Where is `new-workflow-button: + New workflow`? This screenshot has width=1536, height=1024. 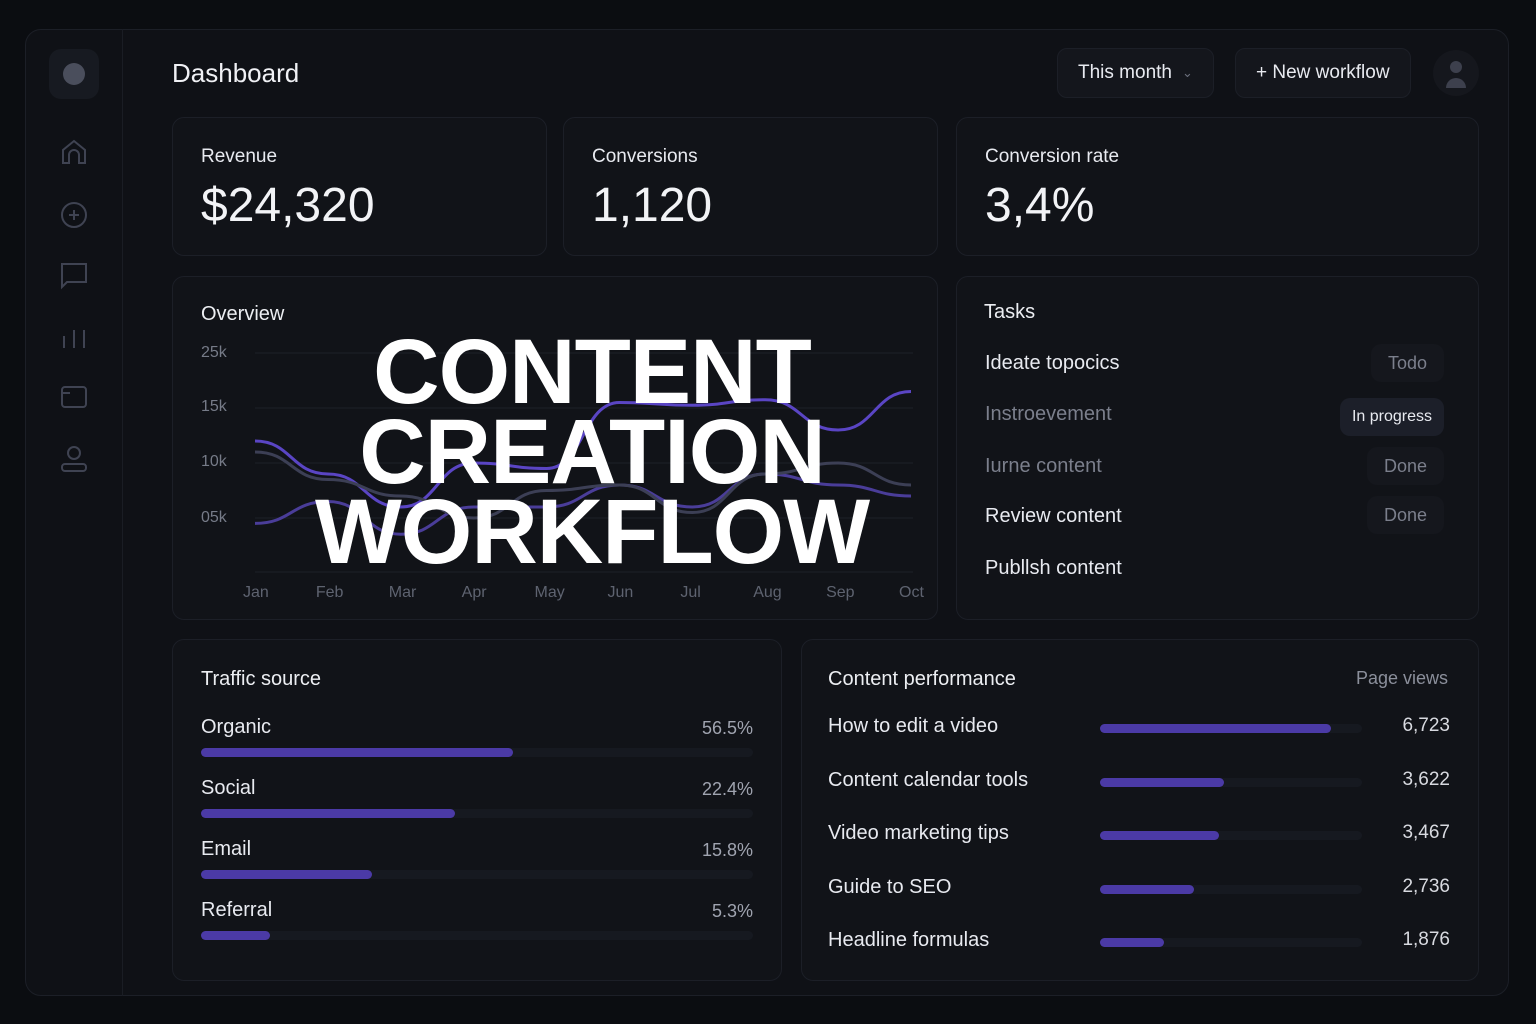
new-workflow-button: + New workflow is located at coordinates (1323, 73).